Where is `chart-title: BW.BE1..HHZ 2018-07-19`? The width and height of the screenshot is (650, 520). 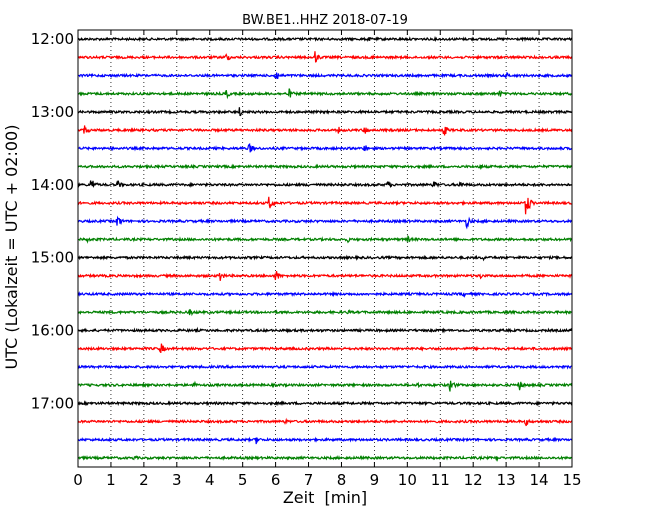
chart-title: BW.BE1..HHZ 2018-07-19 is located at coordinates (325, 20).